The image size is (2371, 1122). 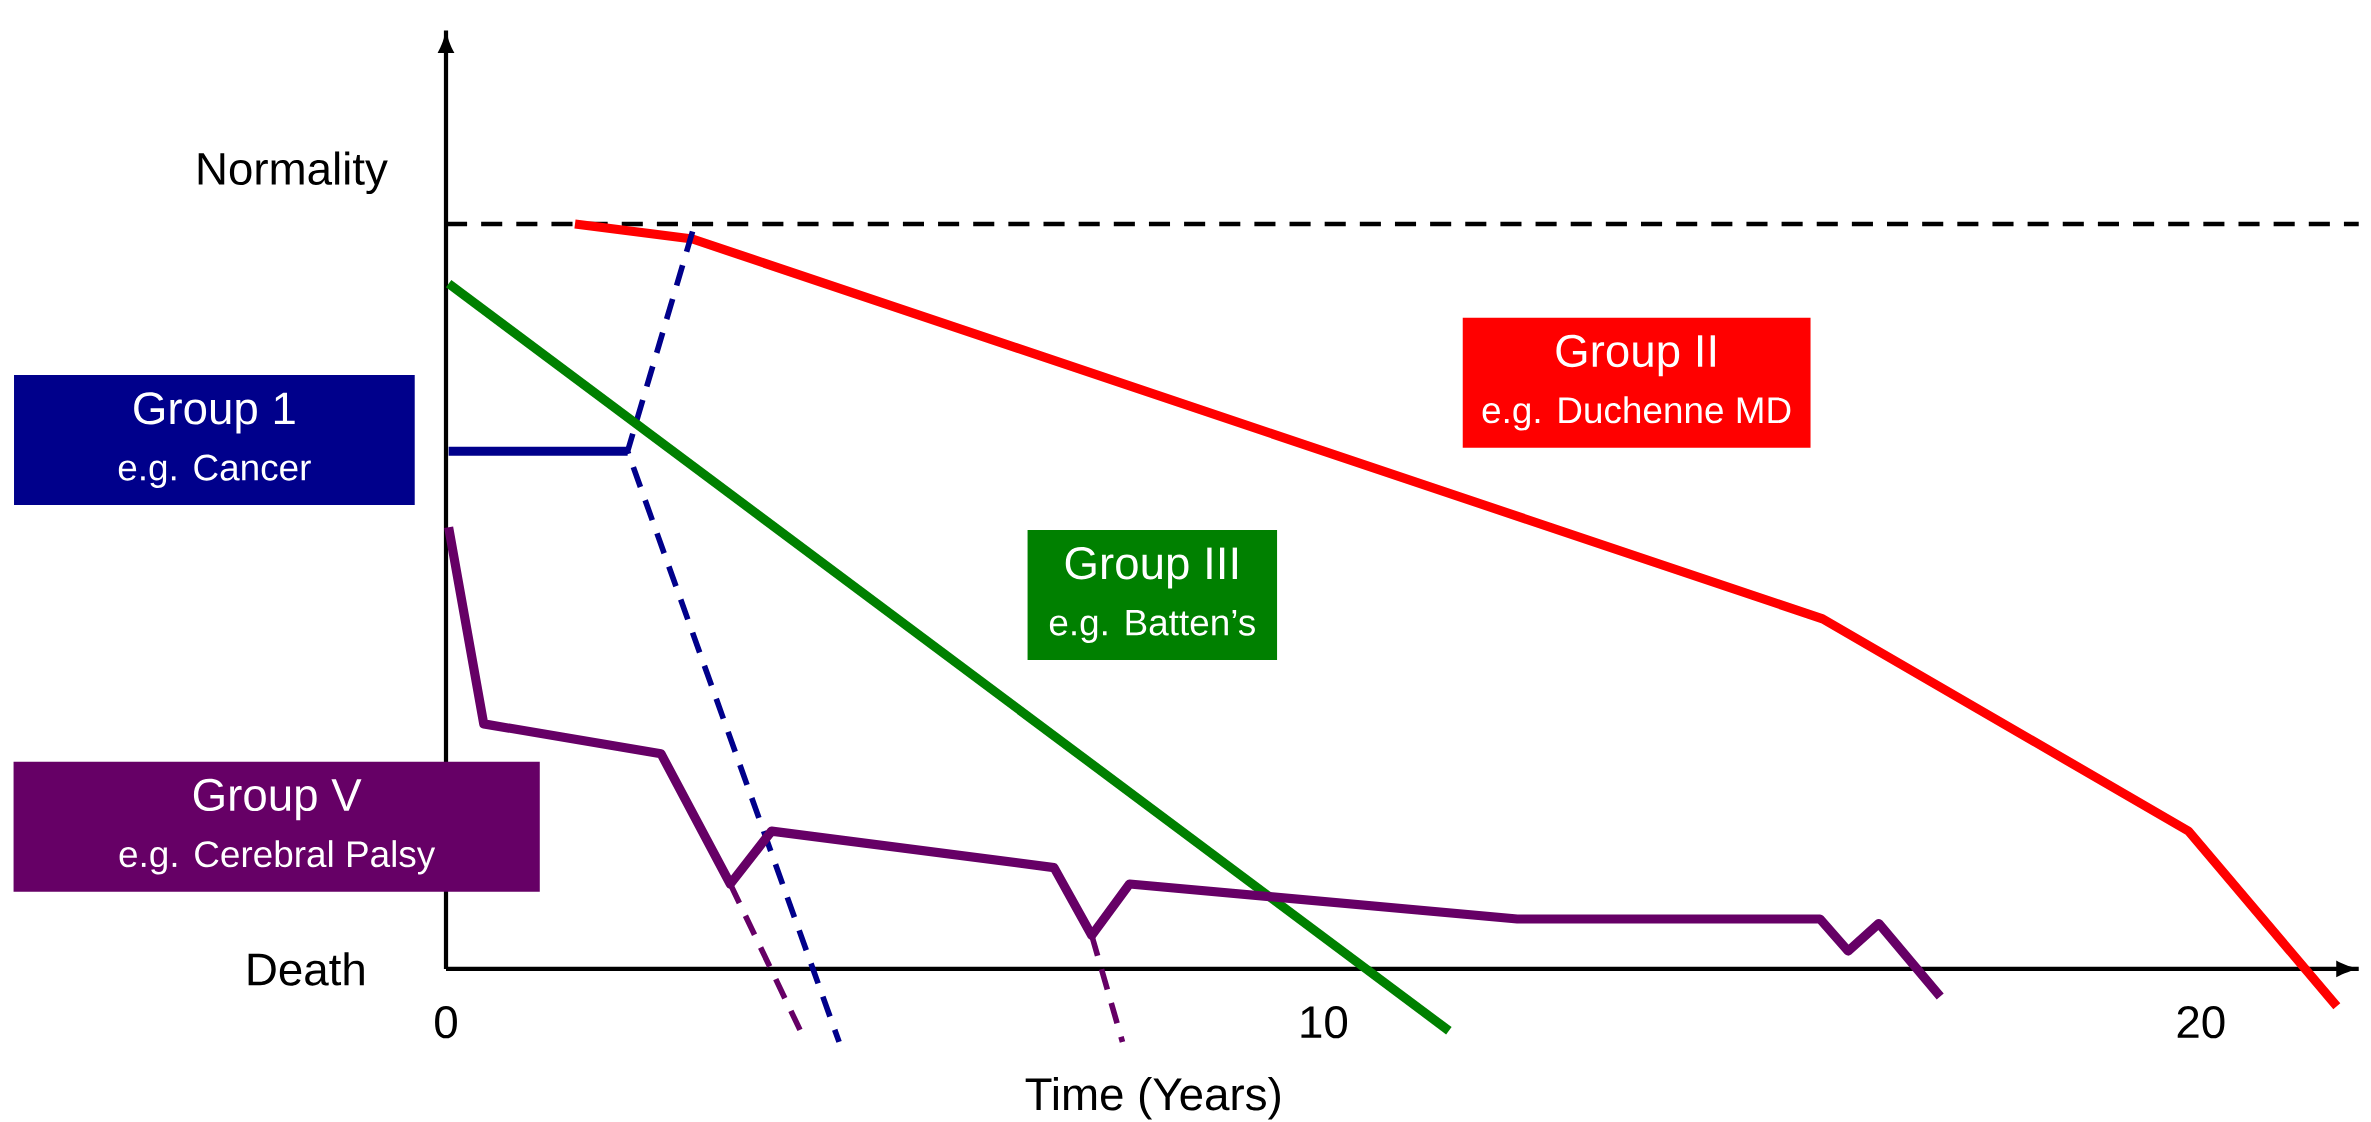 What do you see at coordinates (277, 857) in the screenshot?
I see `text: e.g. Cerebral Palsy` at bounding box center [277, 857].